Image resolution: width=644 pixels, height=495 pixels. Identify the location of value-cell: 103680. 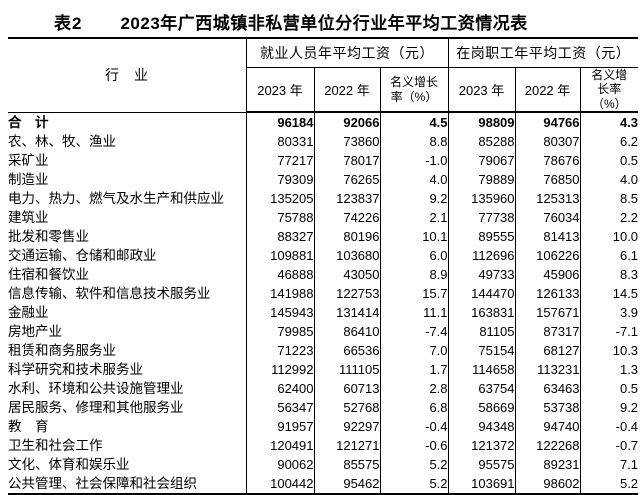
(346, 256).